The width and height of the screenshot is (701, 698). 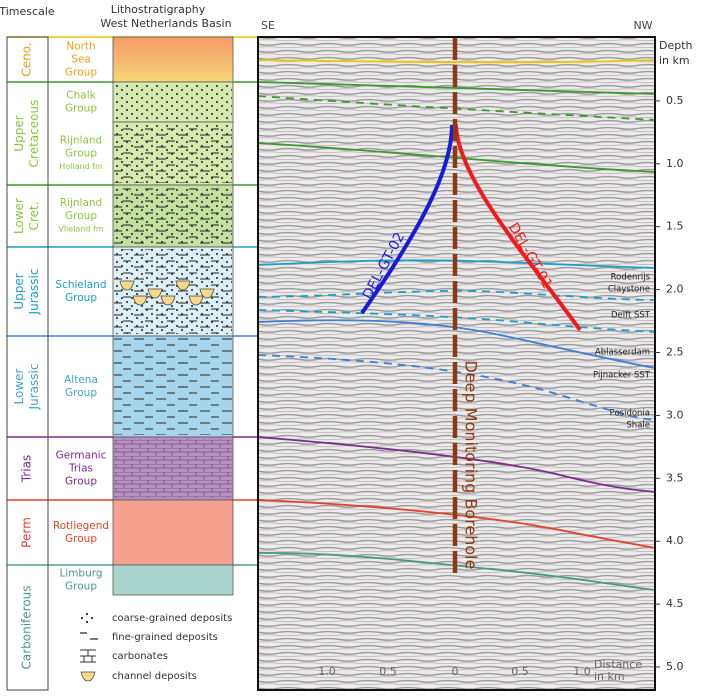 What do you see at coordinates (158, 9) in the screenshot?
I see `header-label: Lithostratigraphy` at bounding box center [158, 9].